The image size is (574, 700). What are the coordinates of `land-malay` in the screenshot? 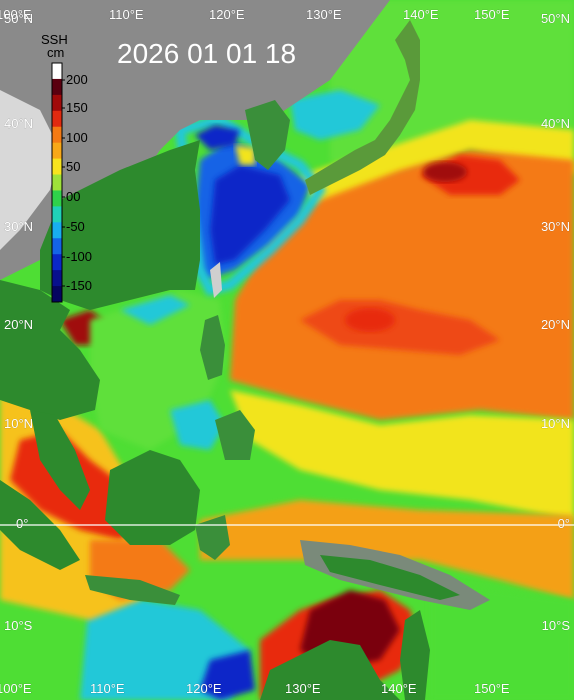 It's located at (60, 460).